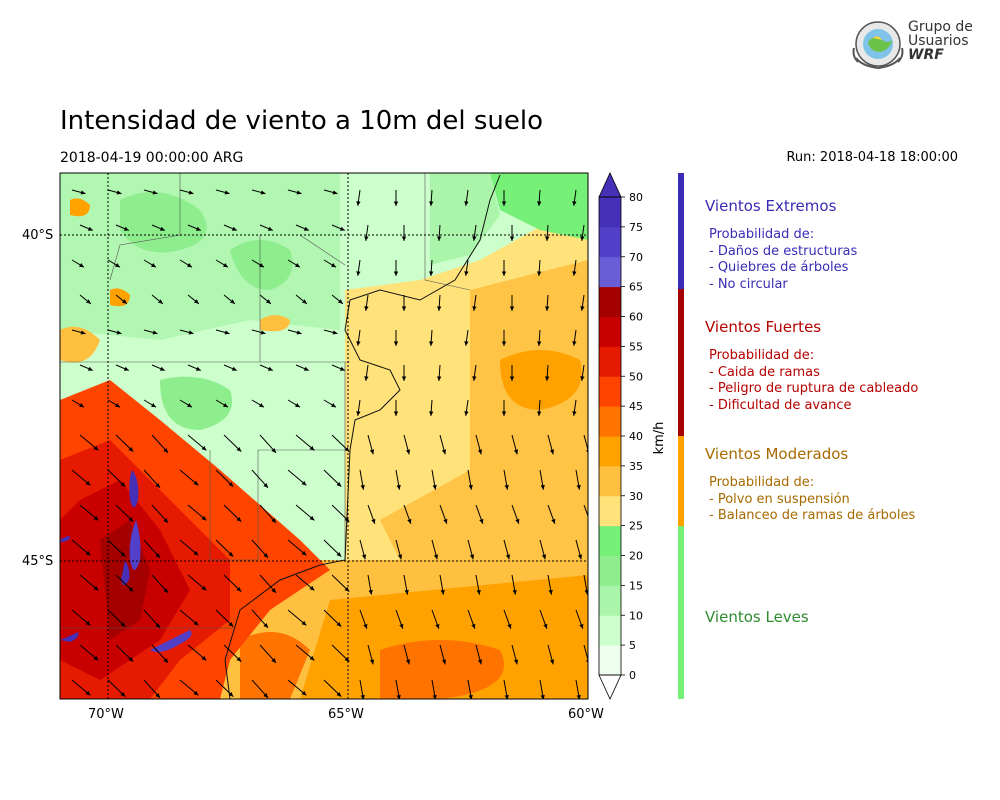  Describe the element at coordinates (636, 346) in the screenshot. I see `colorbar-tick-label: 55` at that location.